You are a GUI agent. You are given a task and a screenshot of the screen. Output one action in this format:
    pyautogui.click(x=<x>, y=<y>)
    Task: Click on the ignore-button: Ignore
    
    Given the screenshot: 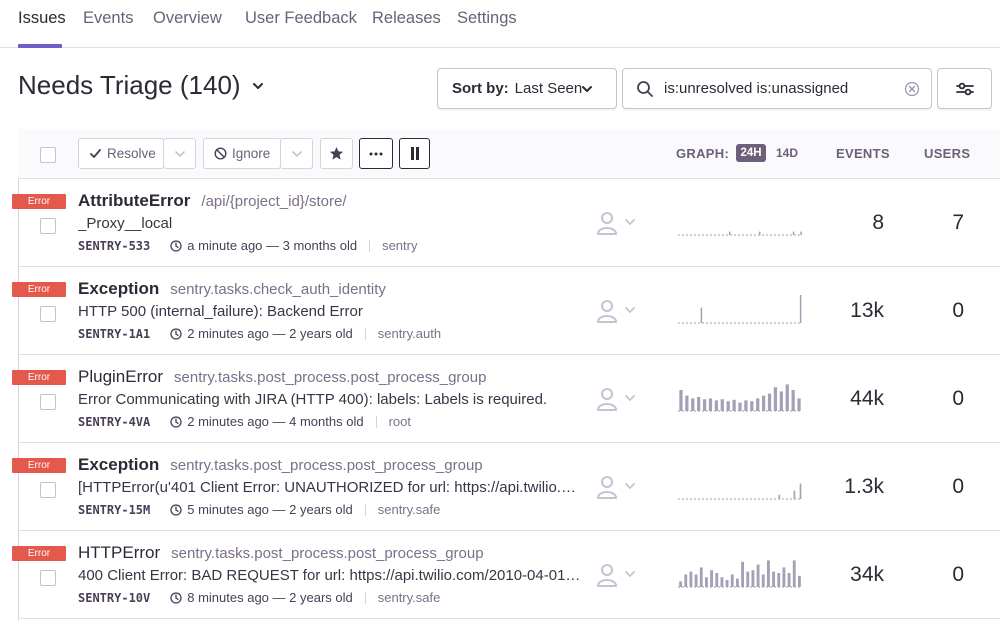 What is the action you would take?
    pyautogui.click(x=242, y=153)
    